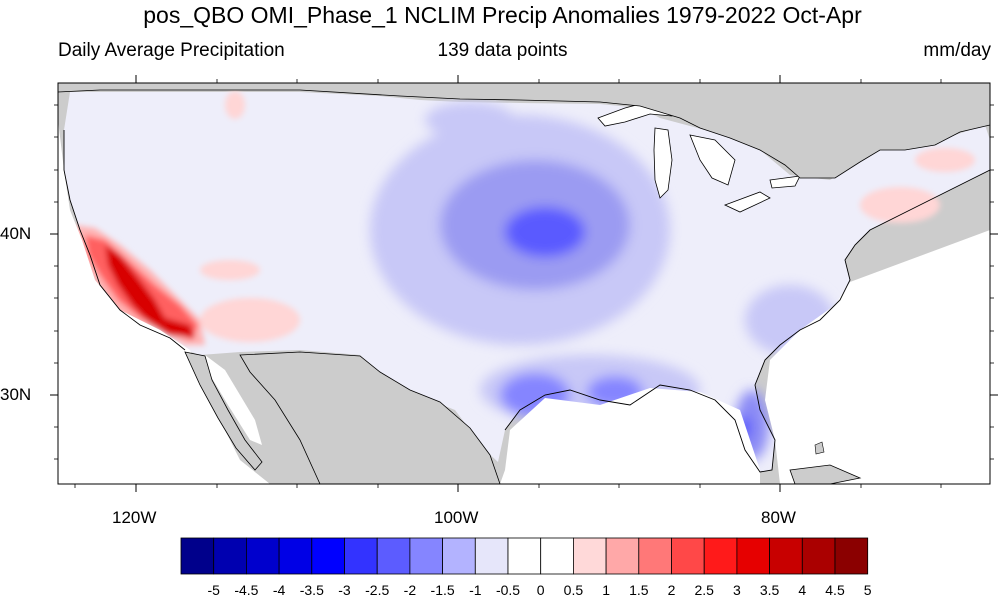 The height and width of the screenshot is (598, 1005). Describe the element at coordinates (233, 400) in the screenshot. I see `gulf-of-california` at that location.